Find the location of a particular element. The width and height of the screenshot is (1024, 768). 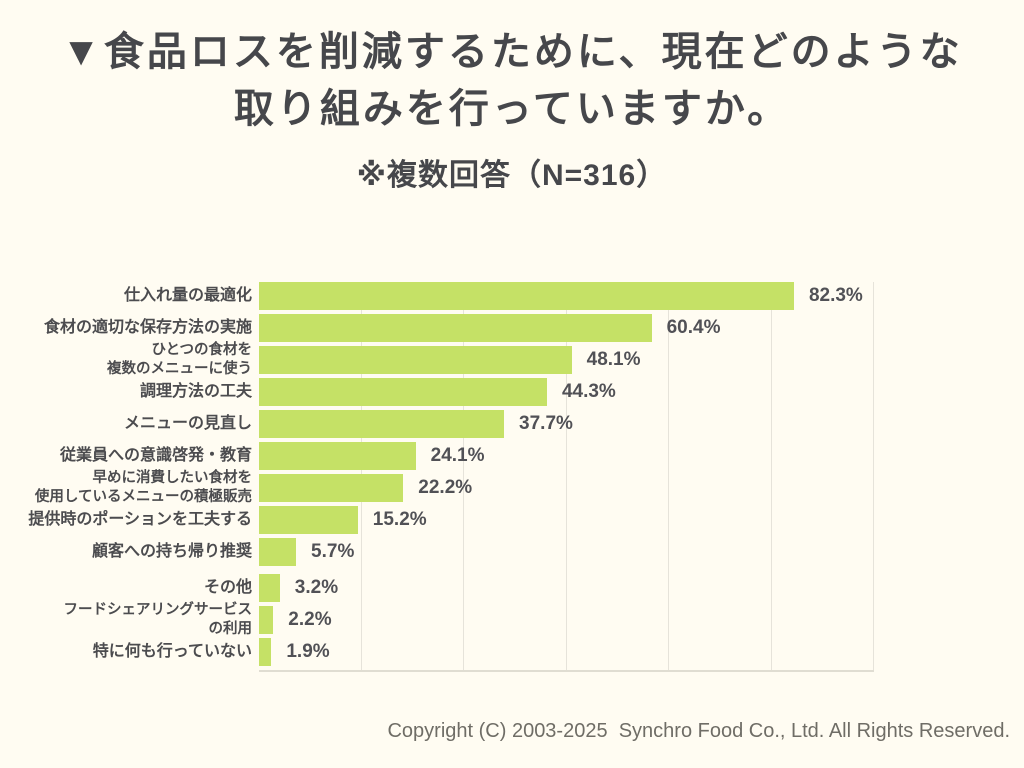

value-label: 15.2% is located at coordinates (399, 519).